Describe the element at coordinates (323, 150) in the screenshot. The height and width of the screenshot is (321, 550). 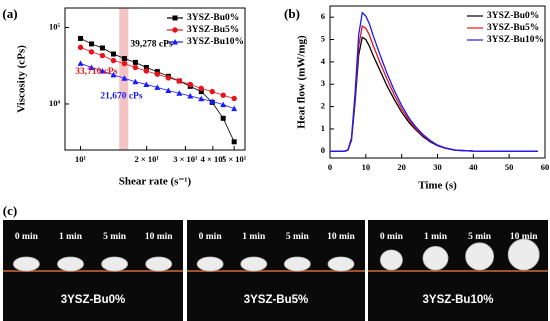
I see `y-tick-label: 0` at that location.